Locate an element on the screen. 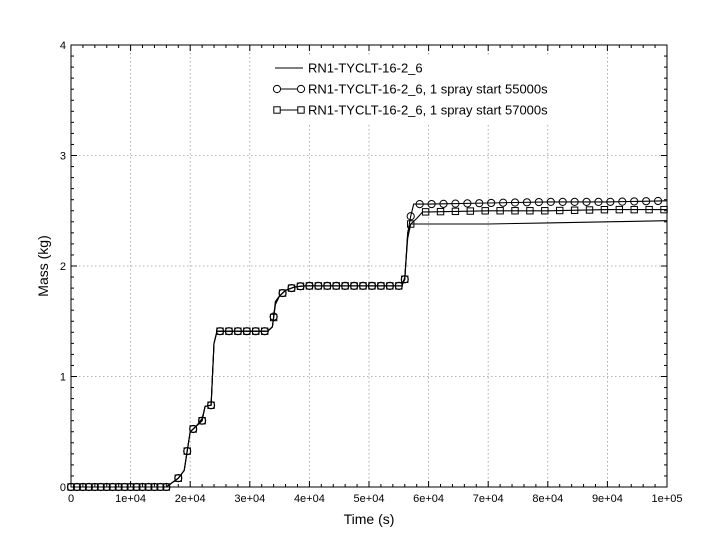  x-tick-label: 3e+04 is located at coordinates (249, 499).